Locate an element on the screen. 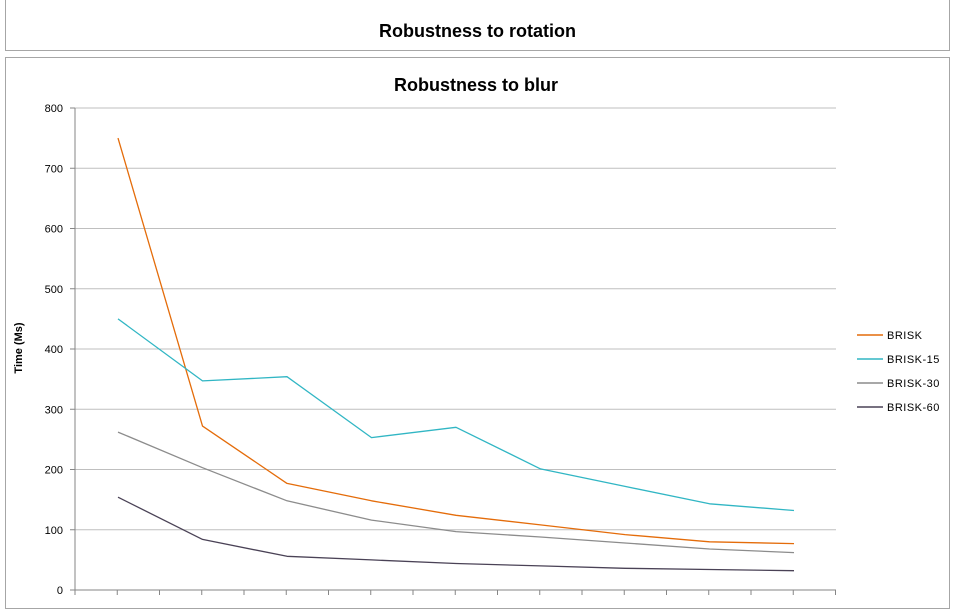 This screenshot has height=609, width=955. y-tick-label: 800 is located at coordinates (54, 109).